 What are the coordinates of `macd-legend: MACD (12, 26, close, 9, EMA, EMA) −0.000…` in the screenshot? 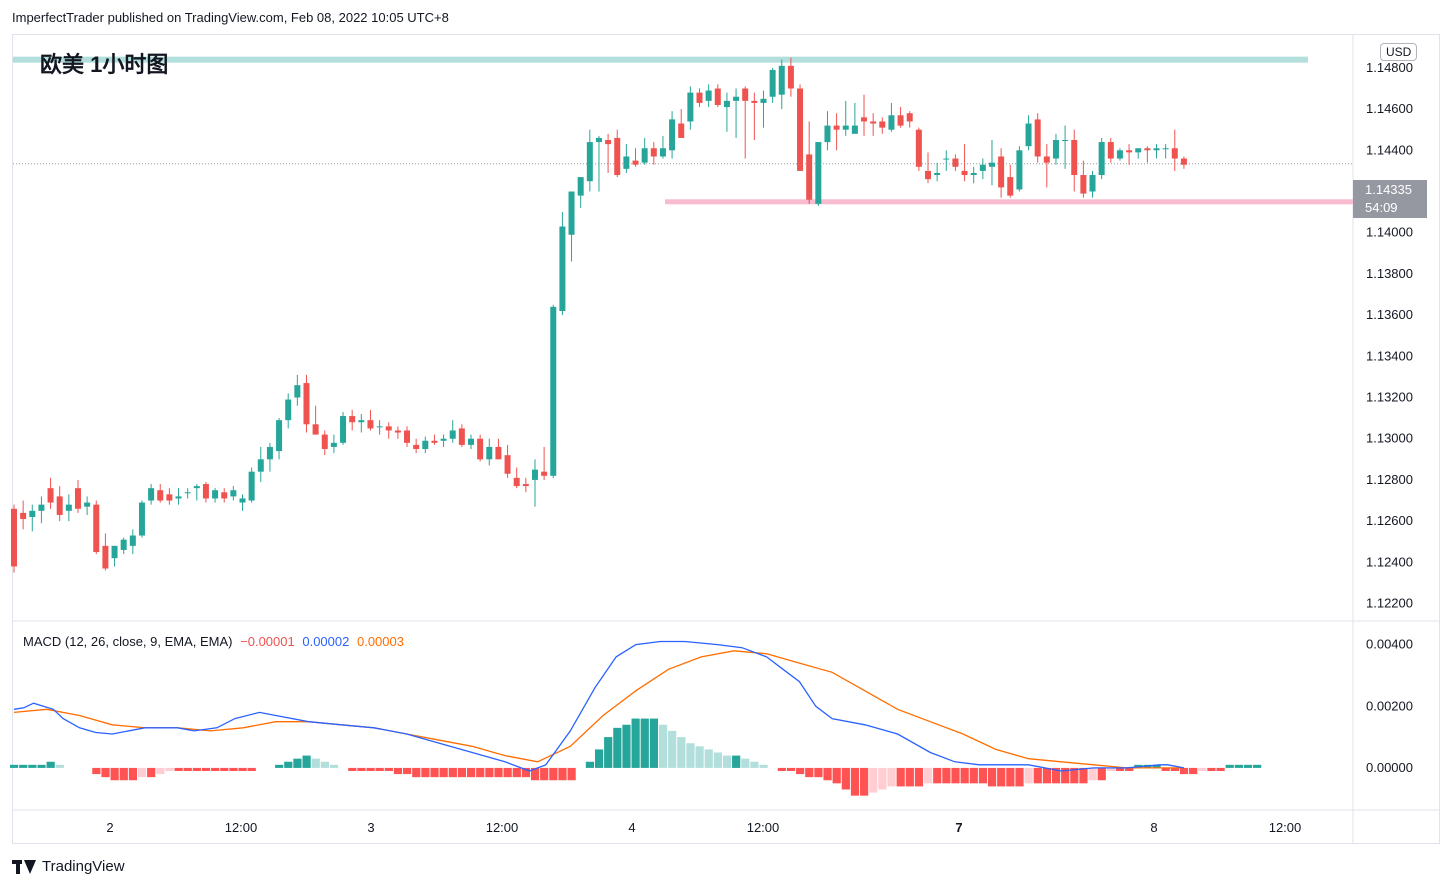 It's located at (215, 641).